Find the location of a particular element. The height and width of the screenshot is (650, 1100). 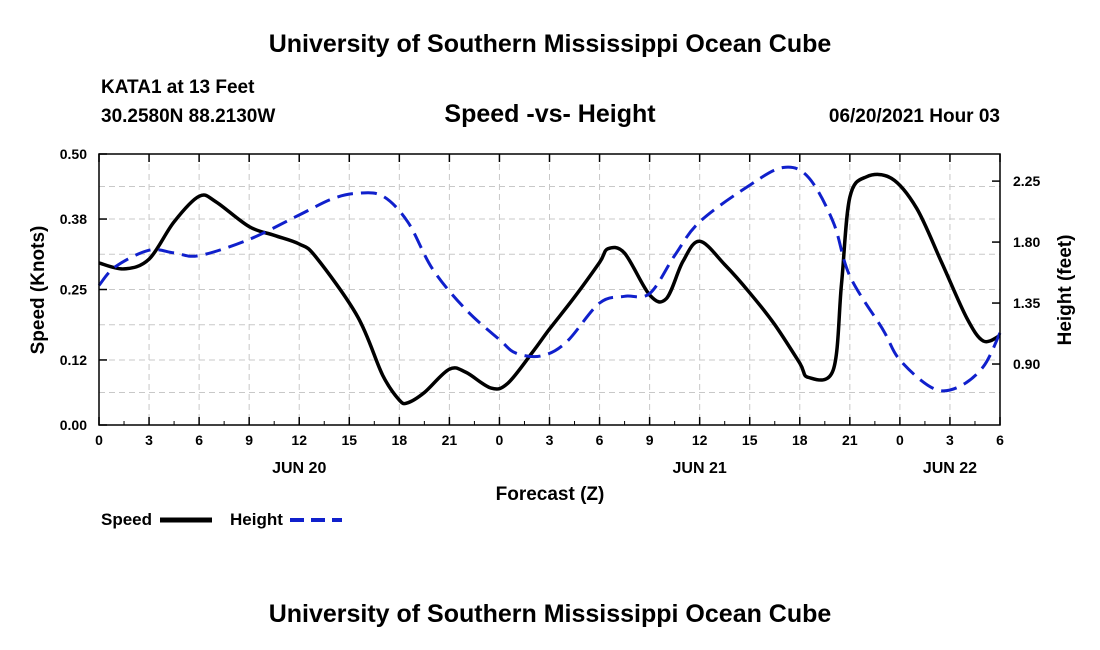

y-axis-right-label: Height (feet) is located at coordinates (1065, 290).